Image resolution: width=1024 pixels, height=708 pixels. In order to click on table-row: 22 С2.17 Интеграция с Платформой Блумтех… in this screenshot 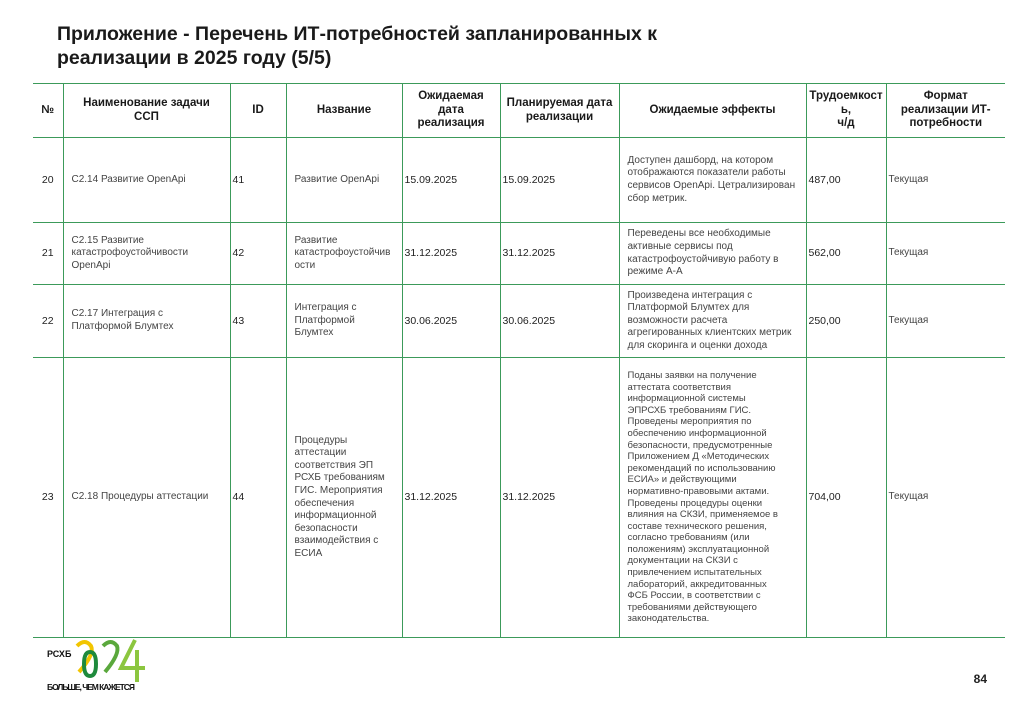, I will do `click(519, 321)`.